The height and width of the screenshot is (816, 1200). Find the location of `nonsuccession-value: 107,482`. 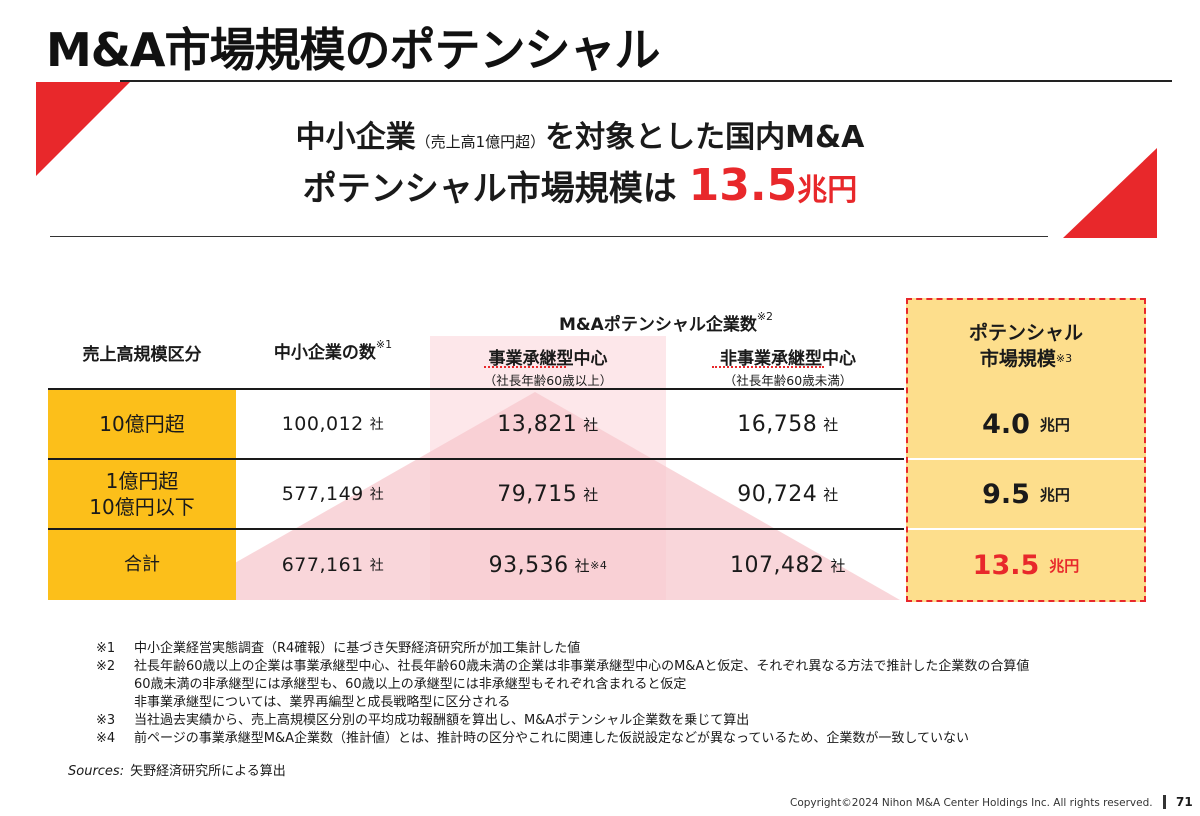

nonsuccession-value: 107,482 is located at coordinates (777, 565).